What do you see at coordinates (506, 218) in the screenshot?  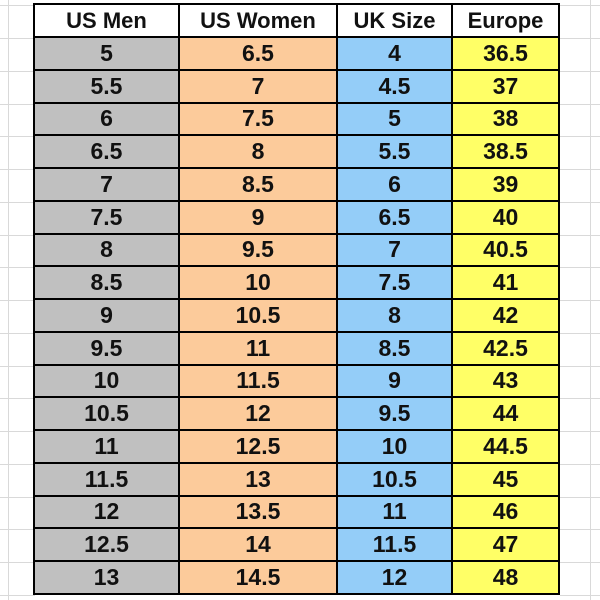 I see `table-cell: 40` at bounding box center [506, 218].